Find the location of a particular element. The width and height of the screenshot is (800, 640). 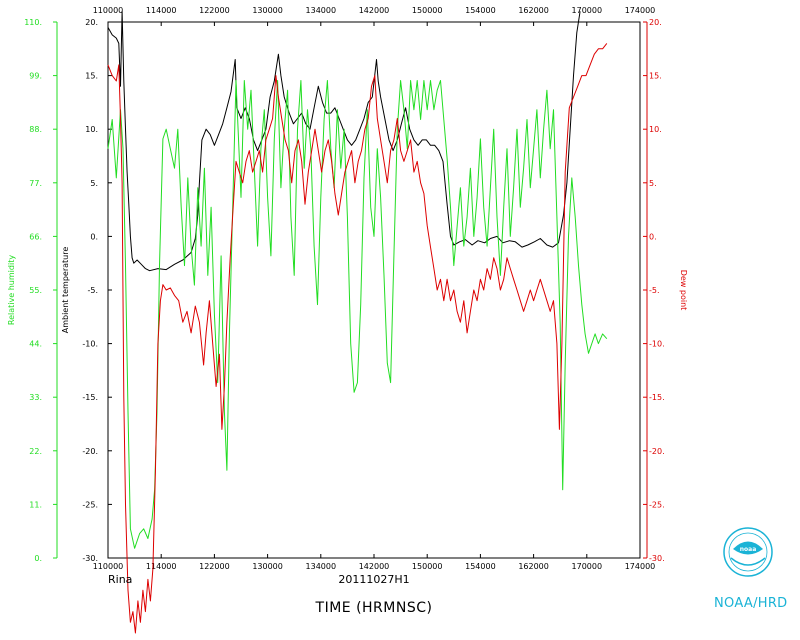

noaa-logo-text: noaa is located at coordinates (748, 549).